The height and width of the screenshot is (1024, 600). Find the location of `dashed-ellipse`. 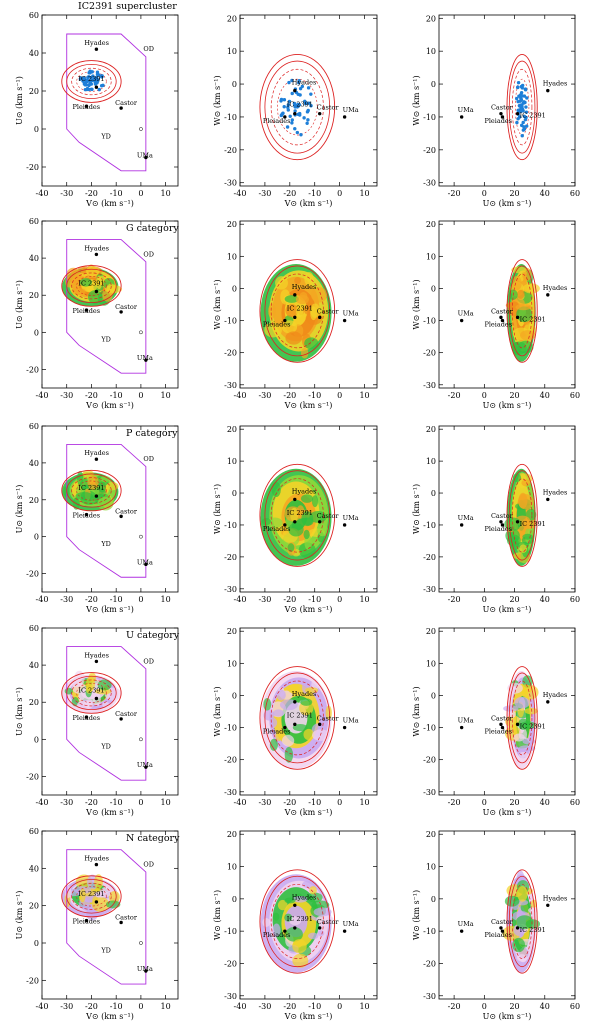

dashed-ellipse is located at coordinates (91, 285).